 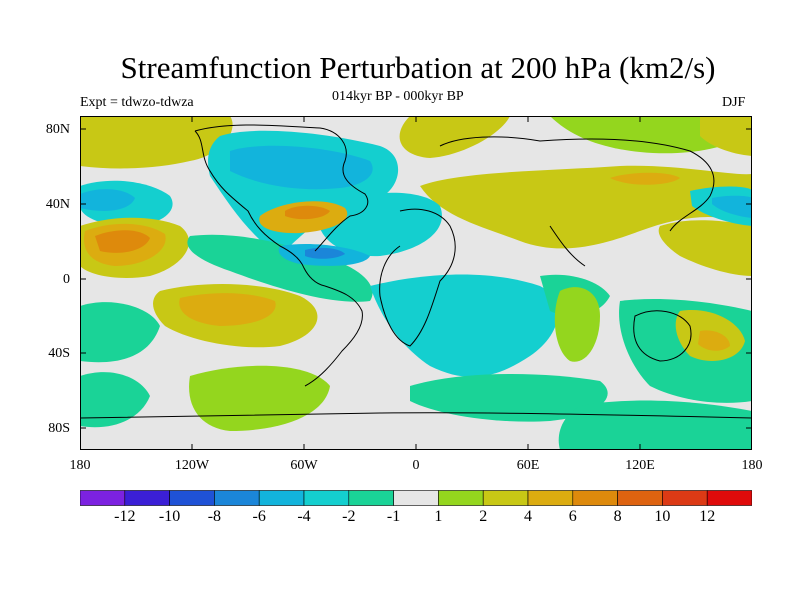 I want to click on lat-label-eq: 0, so click(x=66, y=279).